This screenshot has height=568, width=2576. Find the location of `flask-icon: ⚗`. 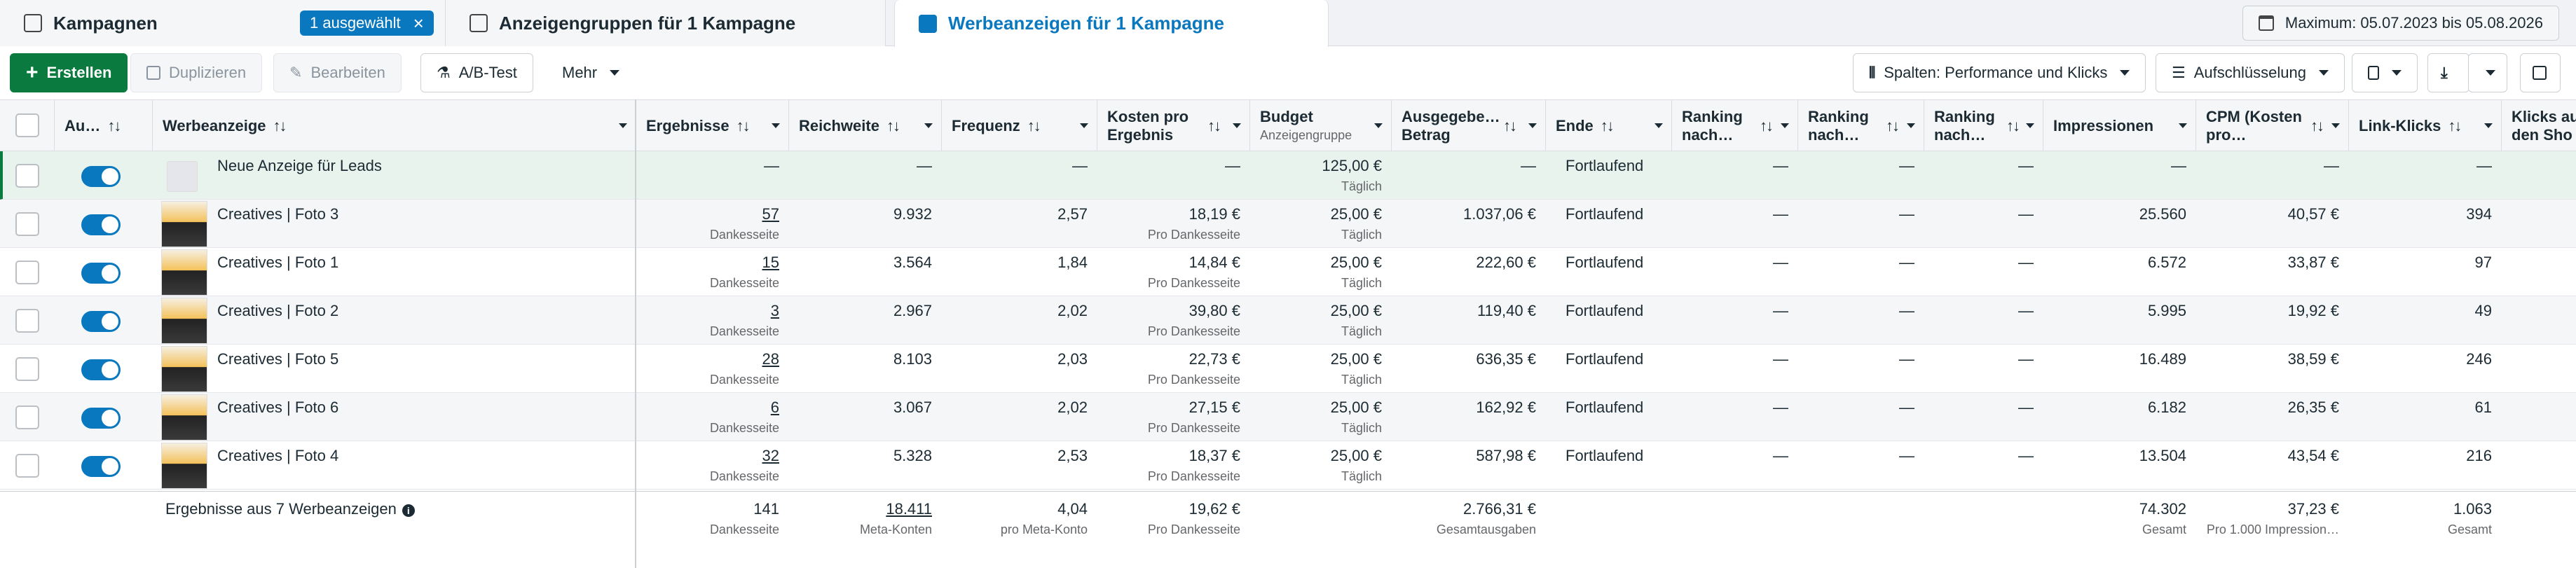

flask-icon: ⚗ is located at coordinates (444, 72).